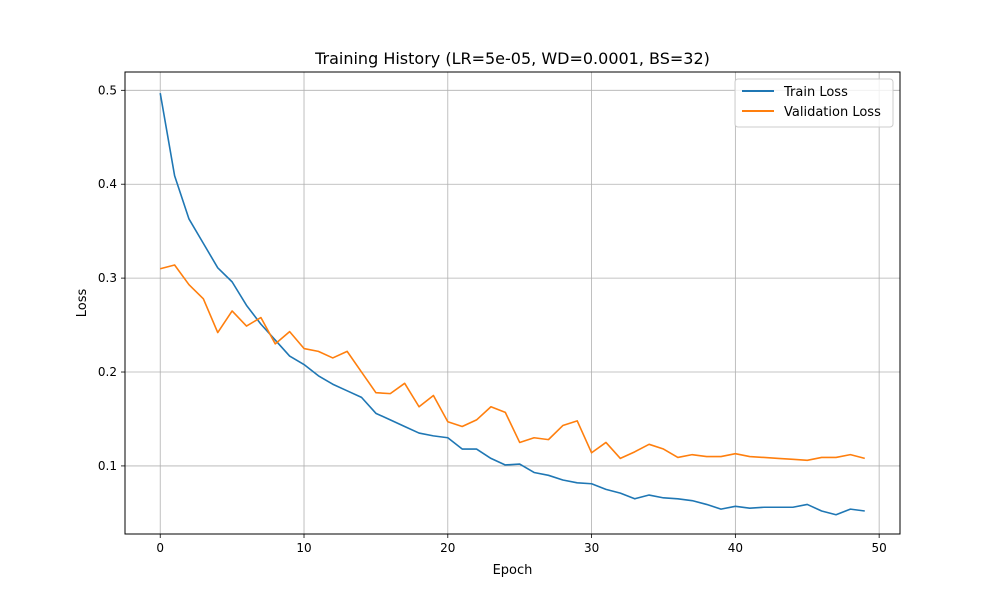 Image resolution: width=1000 pixels, height=600 pixels. Describe the element at coordinates (447, 548) in the screenshot. I see `x-tick-label: 20` at that location.